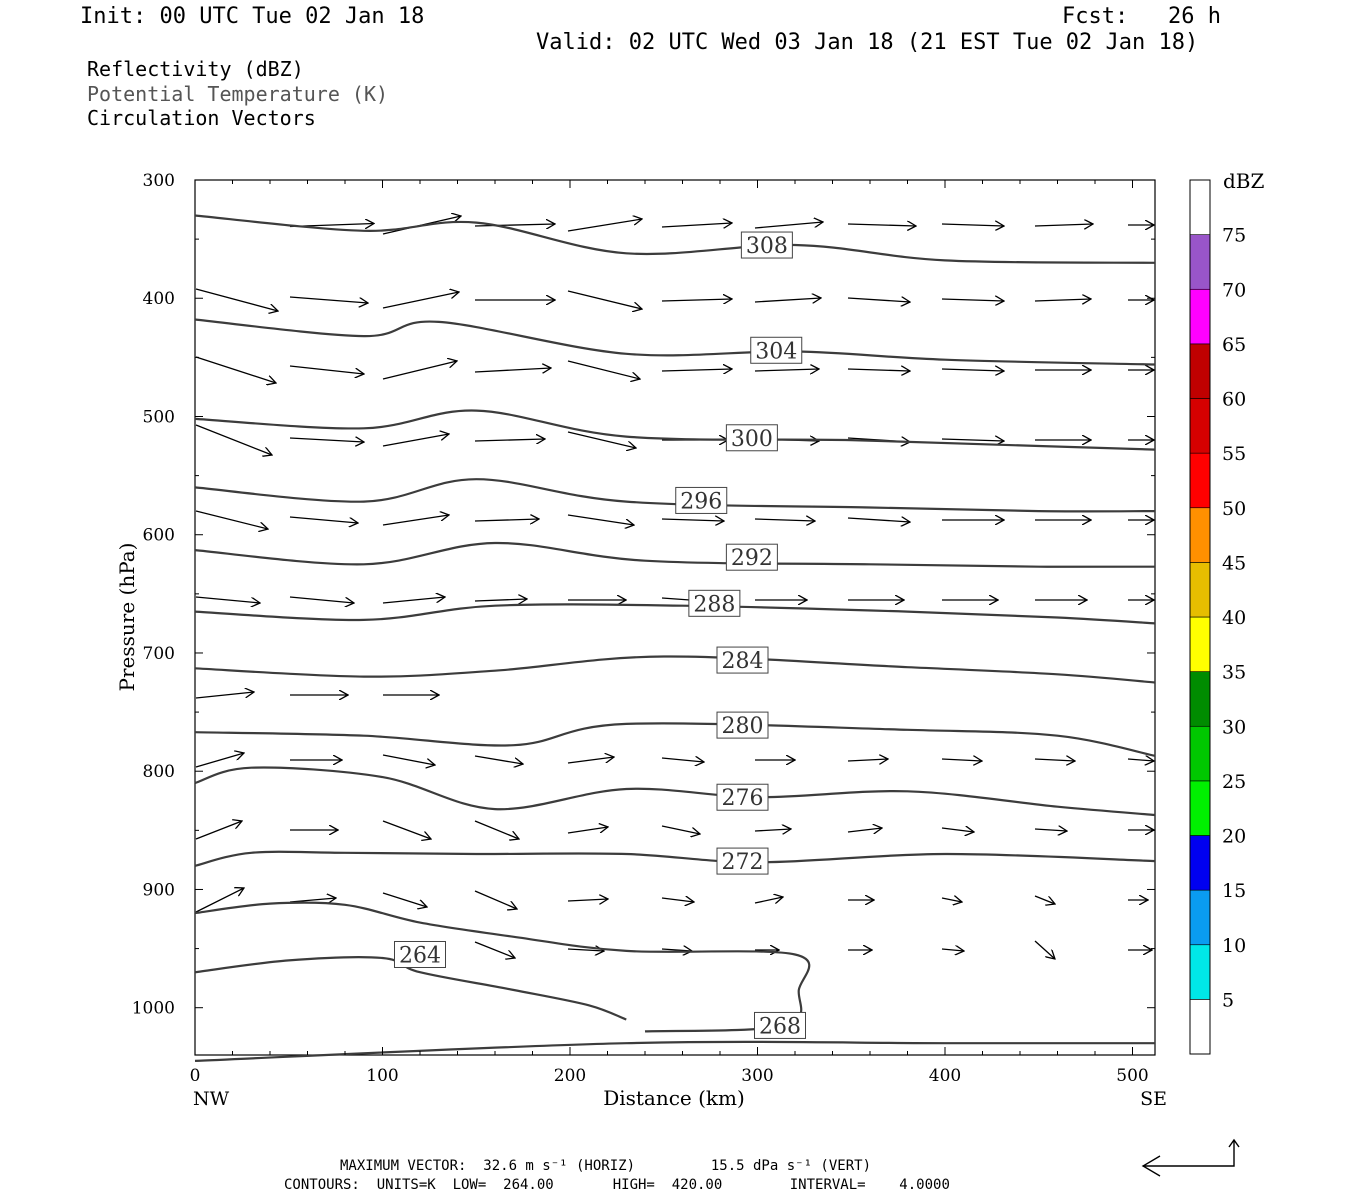 The width and height of the screenshot is (1350, 1200). Describe the element at coordinates (211, 1099) in the screenshot. I see `end-label-nw: NW` at that location.